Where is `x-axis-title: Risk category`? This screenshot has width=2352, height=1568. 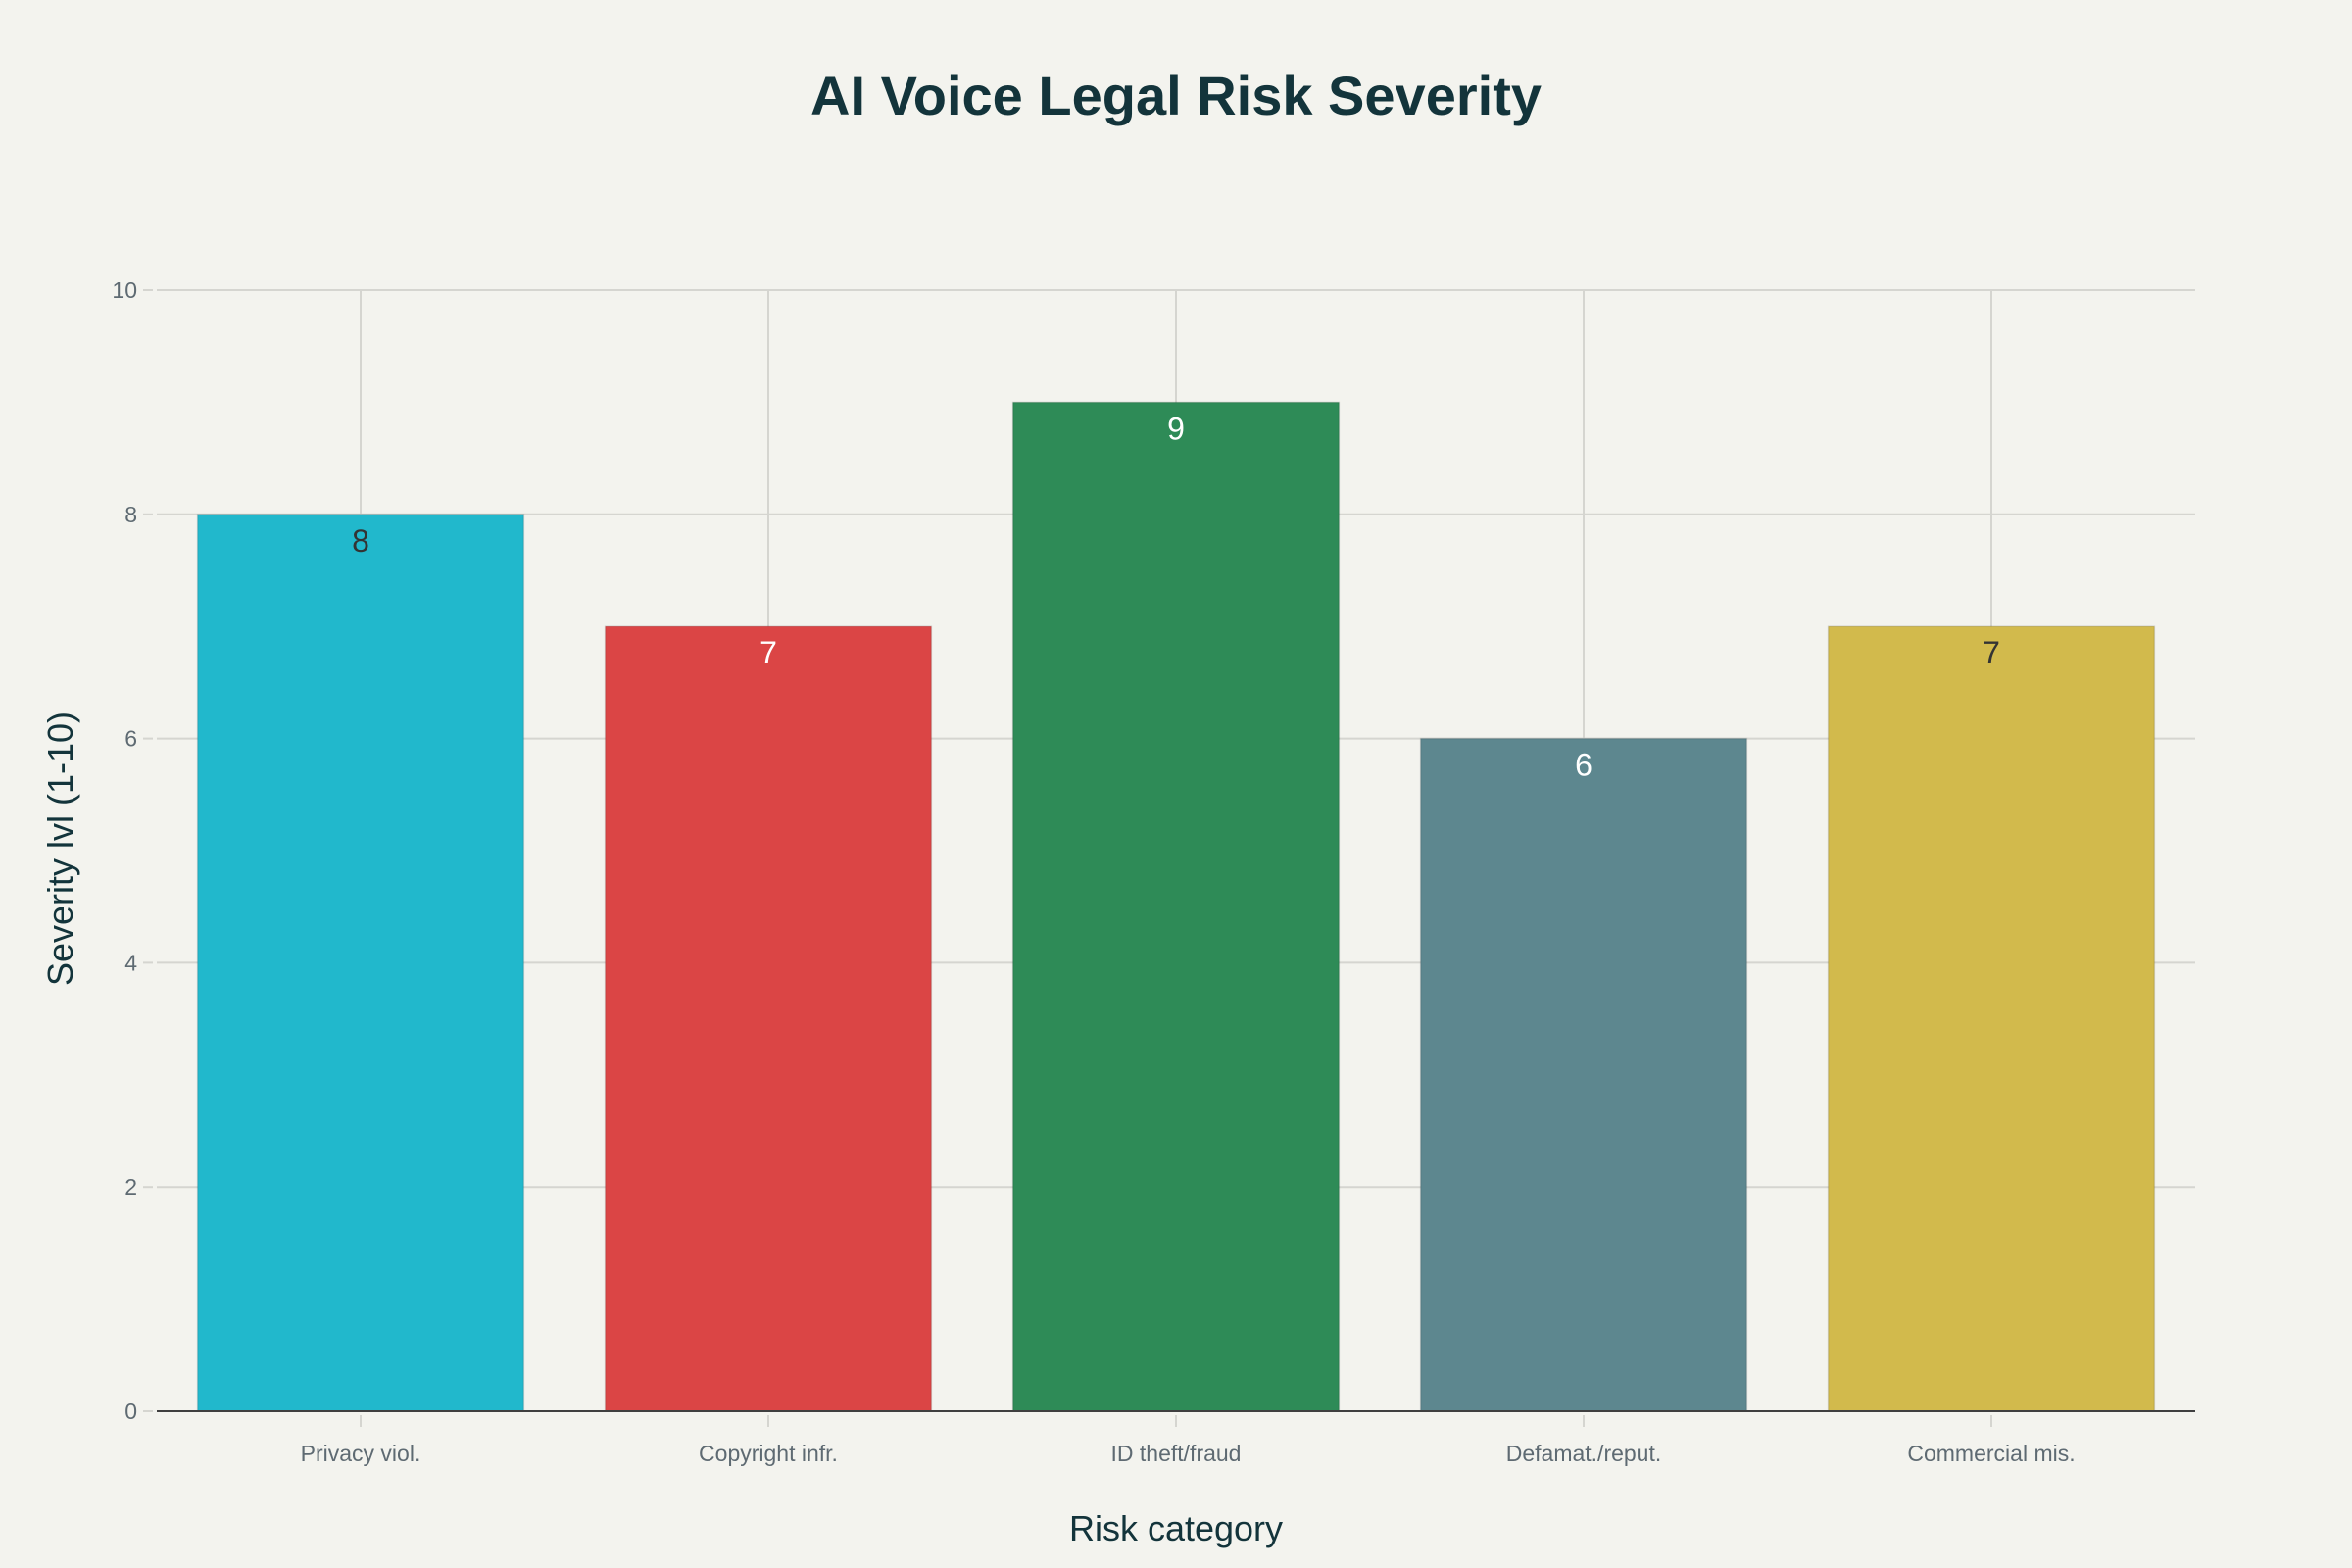 x-axis-title: Risk category is located at coordinates (1176, 1528).